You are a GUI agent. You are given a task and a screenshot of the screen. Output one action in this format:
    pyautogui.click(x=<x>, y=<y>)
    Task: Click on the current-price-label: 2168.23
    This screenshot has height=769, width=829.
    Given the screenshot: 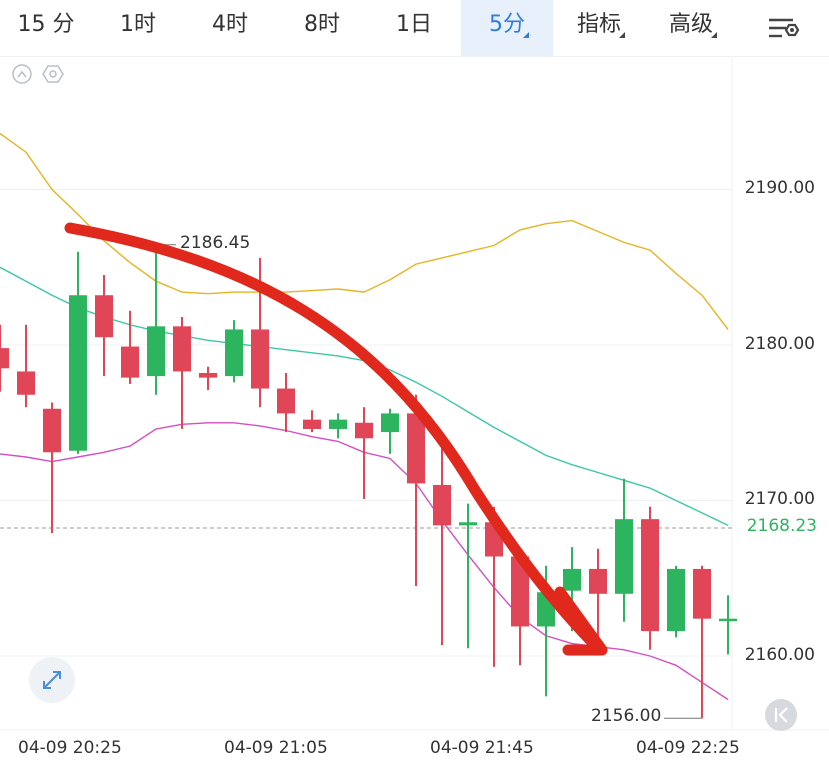 What is the action you would take?
    pyautogui.click(x=781, y=526)
    